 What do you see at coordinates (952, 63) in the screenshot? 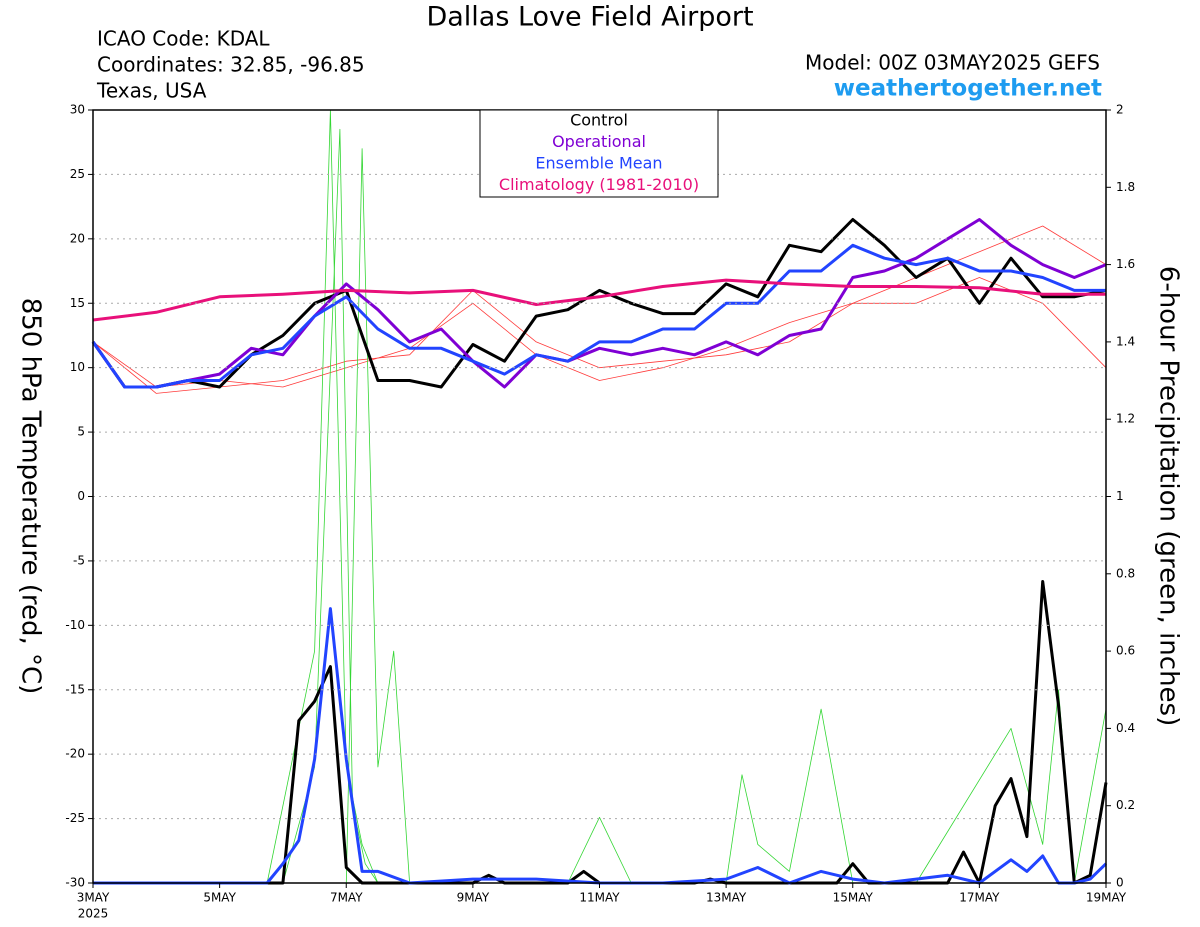
I see `model-label: Model: 00Z 03MAY2025 GEFS` at bounding box center [952, 63].